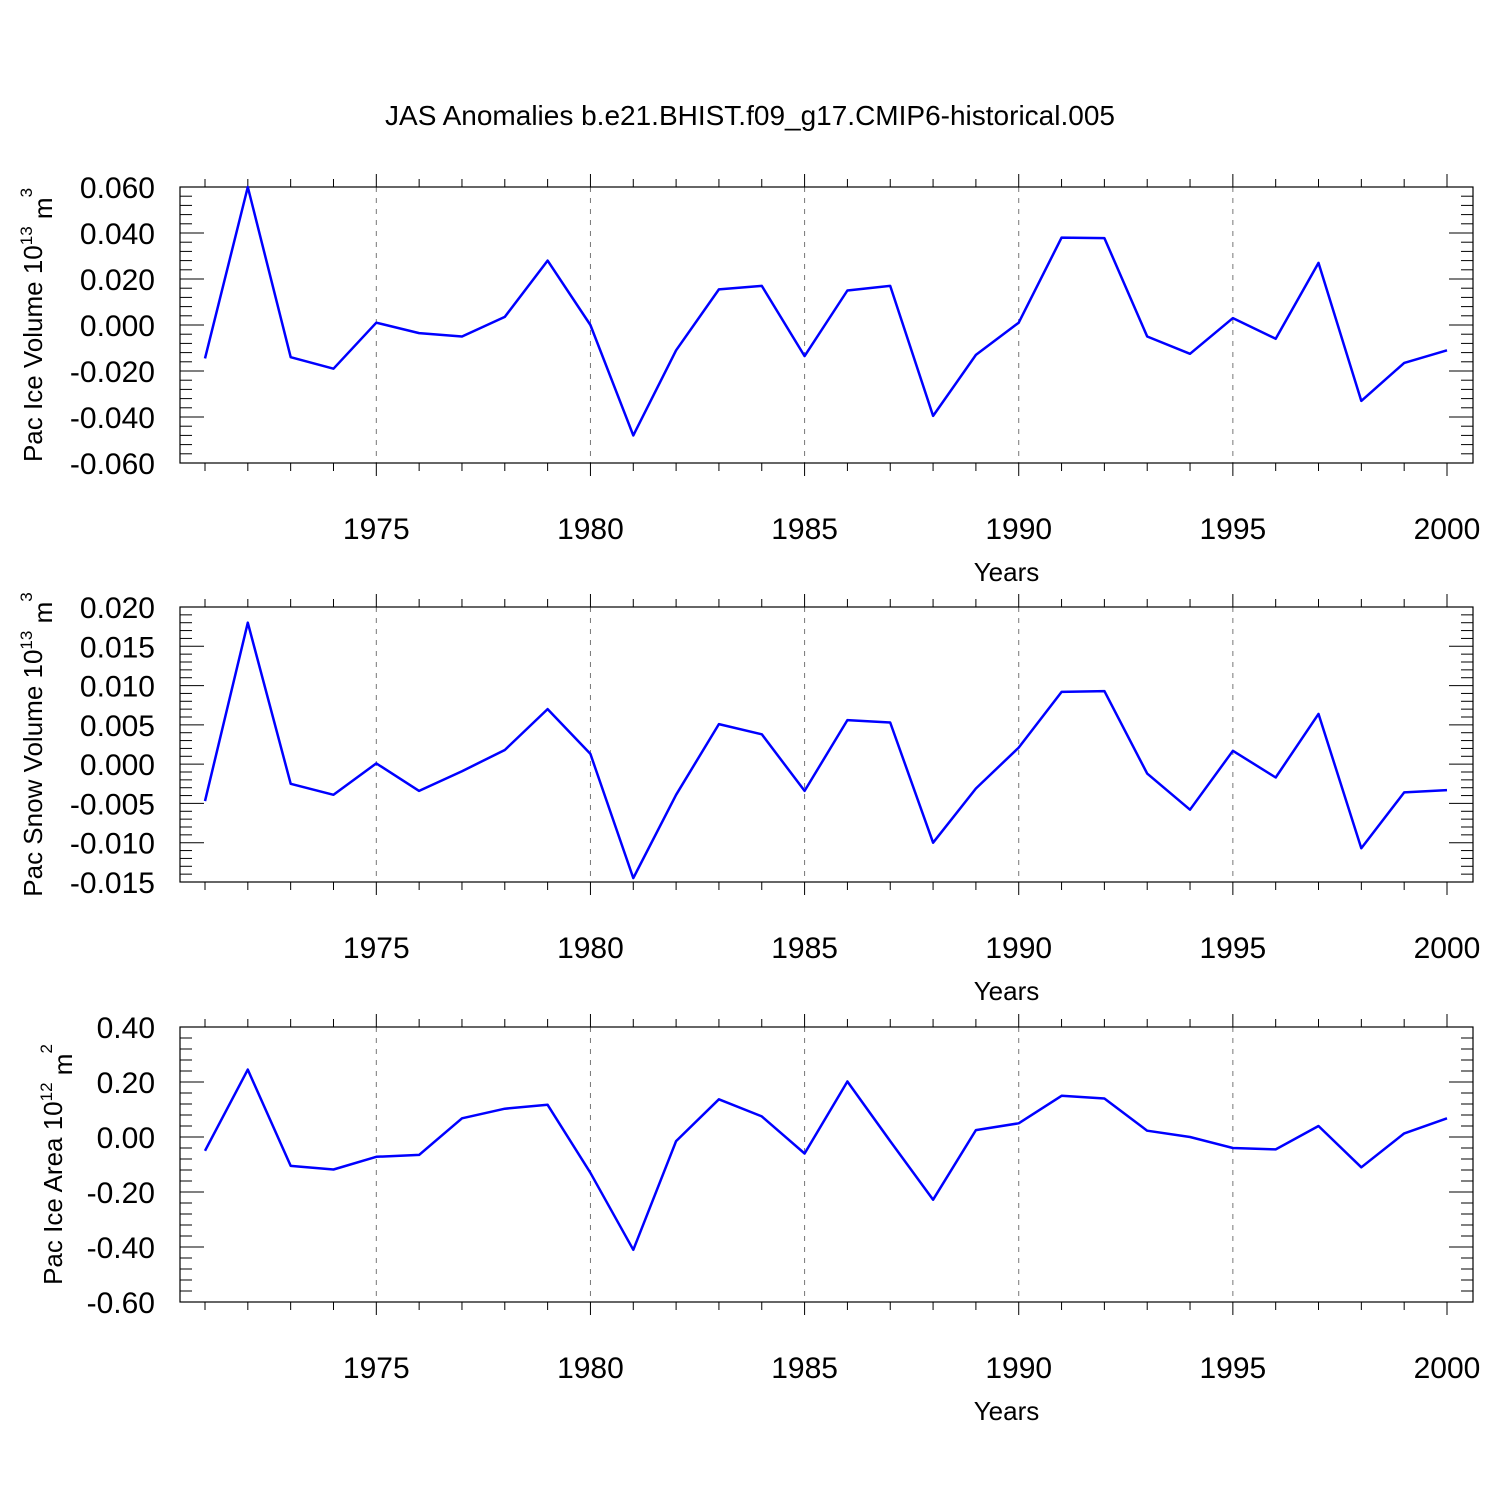  What do you see at coordinates (117, 687) in the screenshot?
I see `y-tick-label: 0.010` at bounding box center [117, 687].